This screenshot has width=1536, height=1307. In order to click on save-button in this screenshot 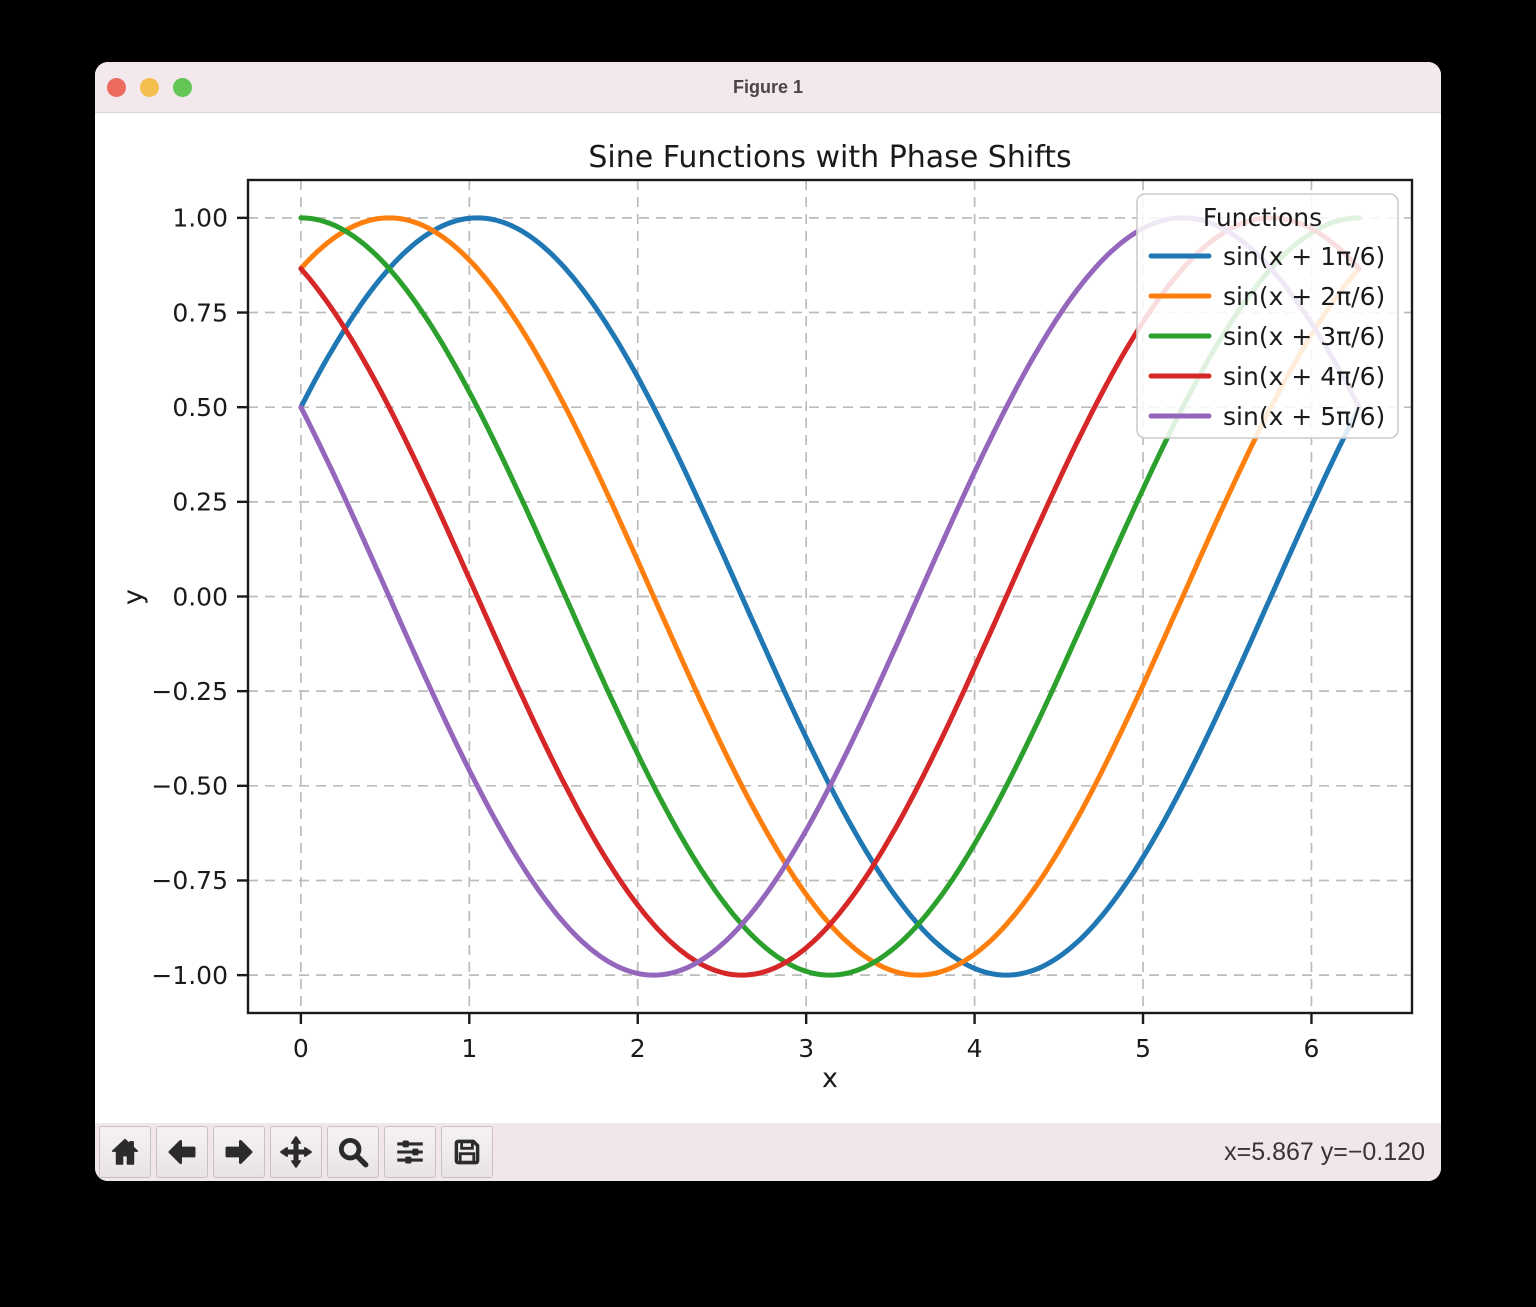, I will do `click(467, 1152)`.